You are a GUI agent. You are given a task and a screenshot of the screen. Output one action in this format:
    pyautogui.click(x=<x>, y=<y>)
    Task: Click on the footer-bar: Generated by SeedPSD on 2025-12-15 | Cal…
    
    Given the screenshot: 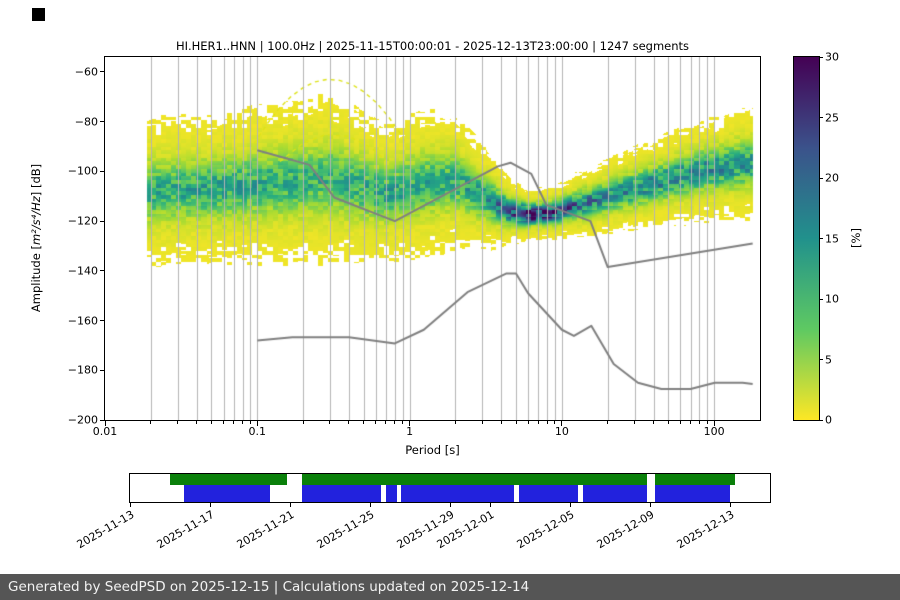 What is the action you would take?
    pyautogui.click(x=450, y=587)
    